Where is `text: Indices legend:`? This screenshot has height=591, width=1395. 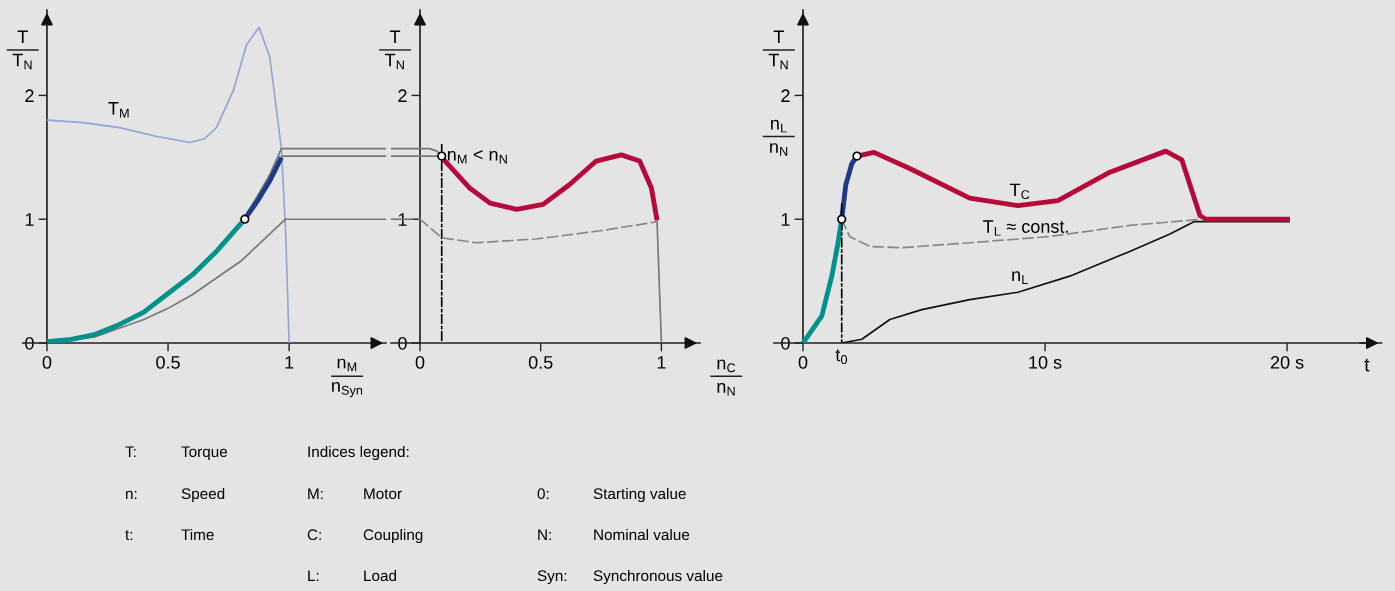 text: Indices legend: is located at coordinates (358, 453).